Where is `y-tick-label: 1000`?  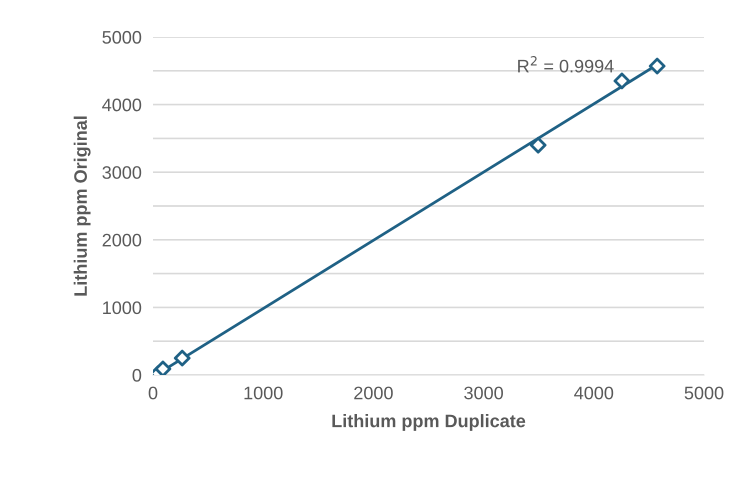 y-tick-label: 1000 is located at coordinates (122, 307).